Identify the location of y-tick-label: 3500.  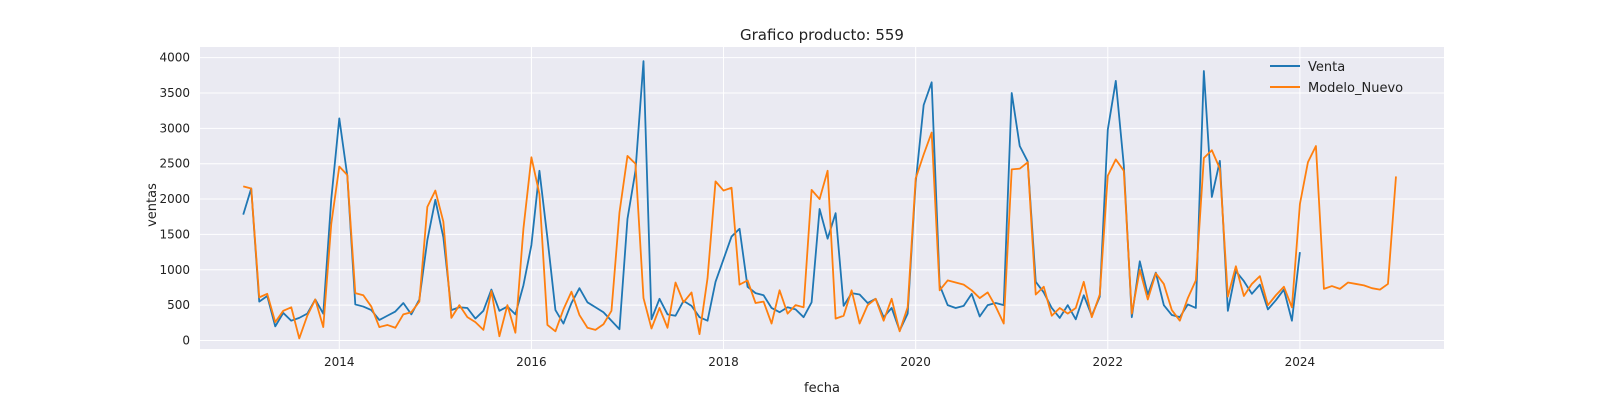
(174, 93).